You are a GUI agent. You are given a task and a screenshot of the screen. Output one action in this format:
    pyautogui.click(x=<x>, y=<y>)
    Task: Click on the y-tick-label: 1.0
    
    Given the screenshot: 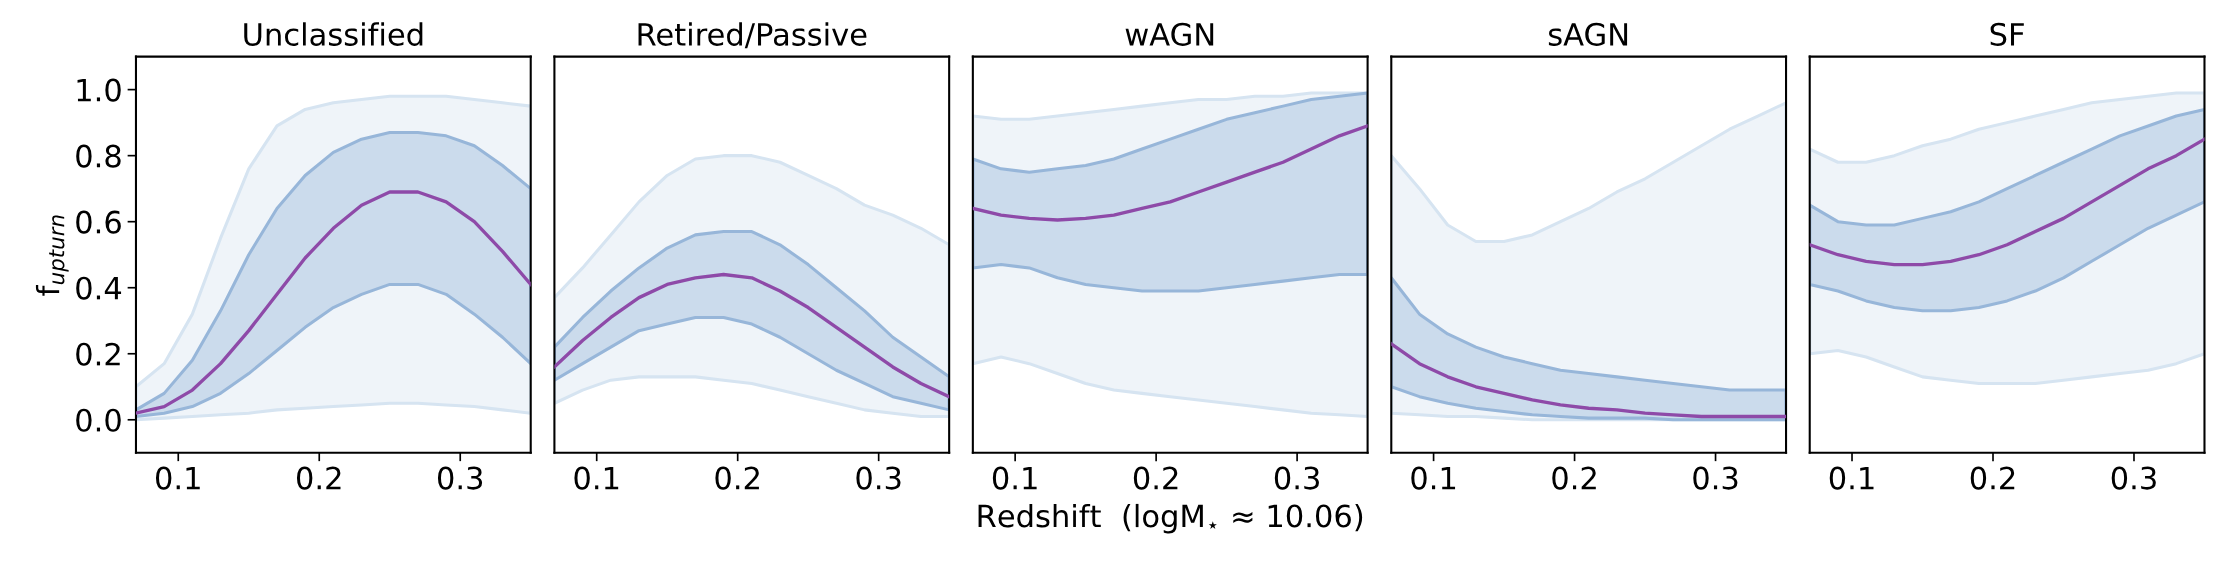 What is the action you would take?
    pyautogui.click(x=99, y=90)
    